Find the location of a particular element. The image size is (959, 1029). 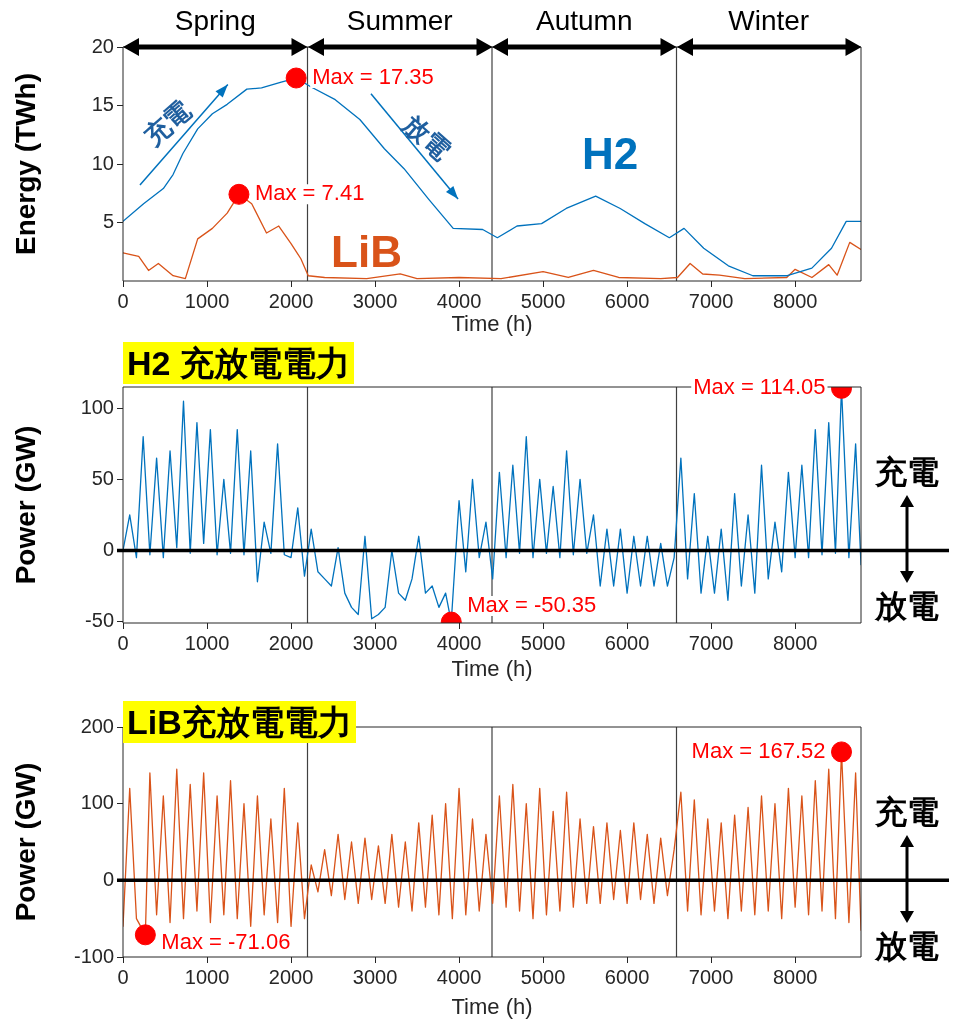

annotation: Max = -50.35 is located at coordinates (532, 605).